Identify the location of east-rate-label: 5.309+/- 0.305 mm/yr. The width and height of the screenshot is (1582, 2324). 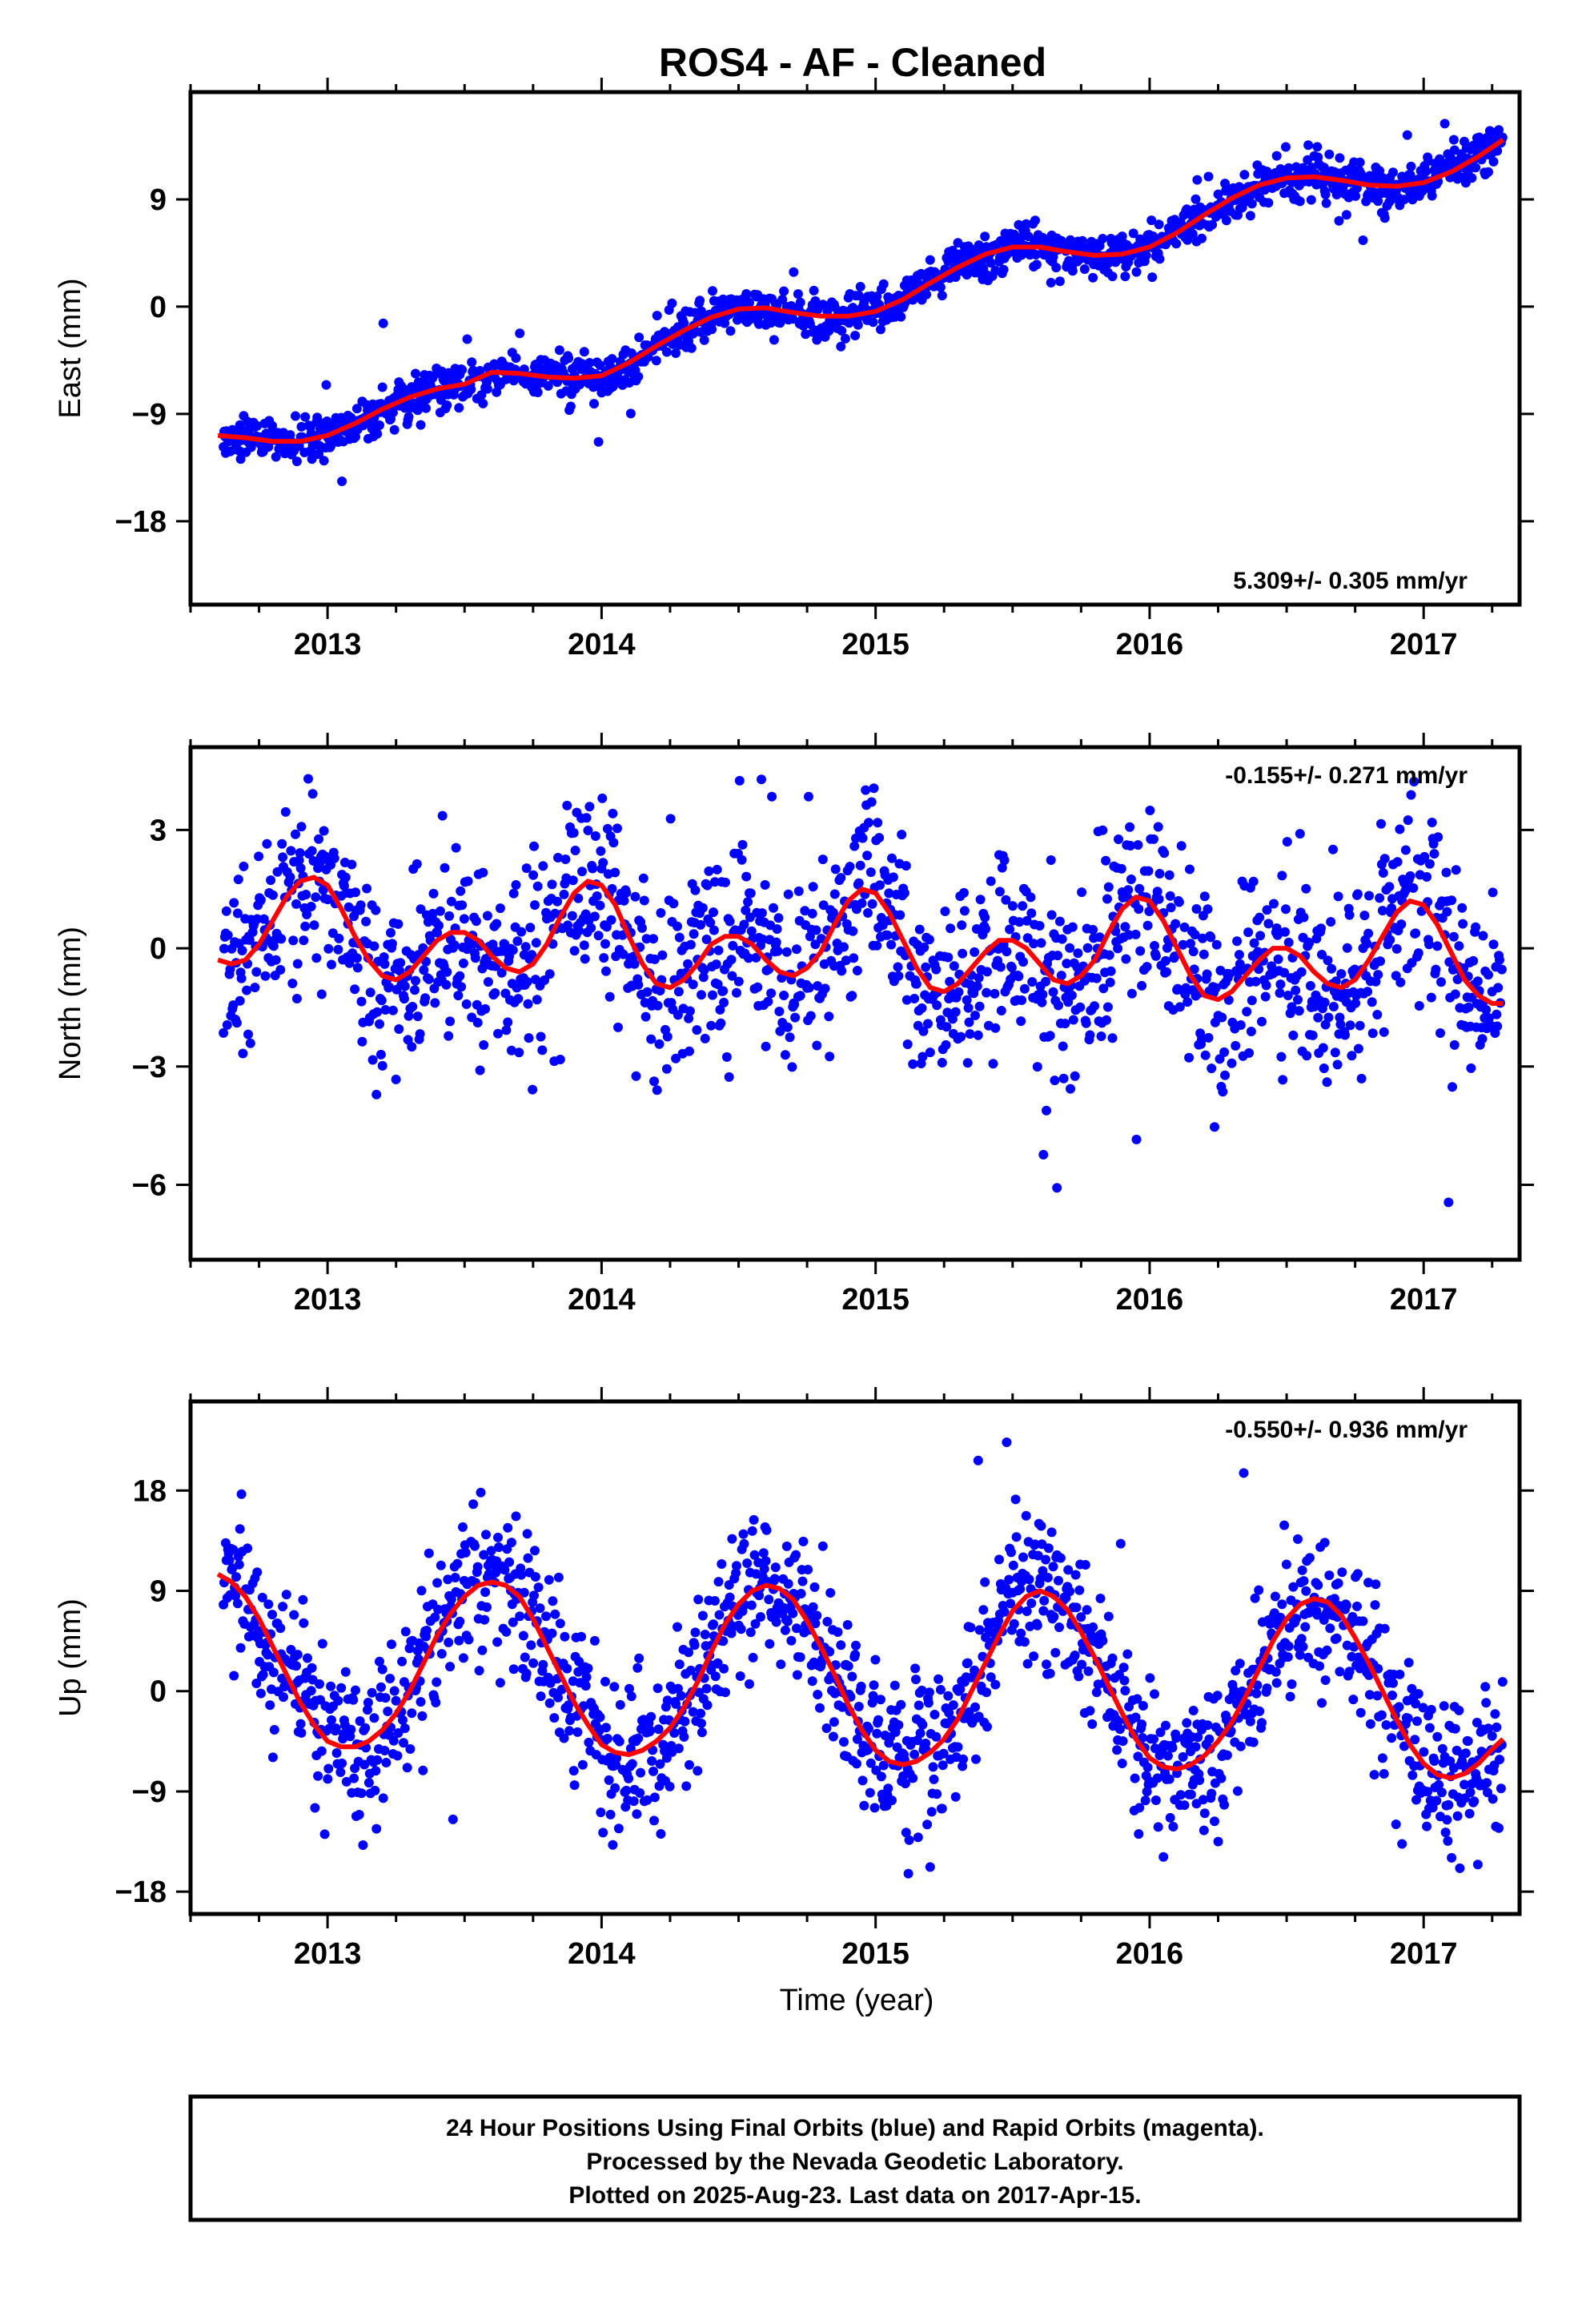
(1351, 581).